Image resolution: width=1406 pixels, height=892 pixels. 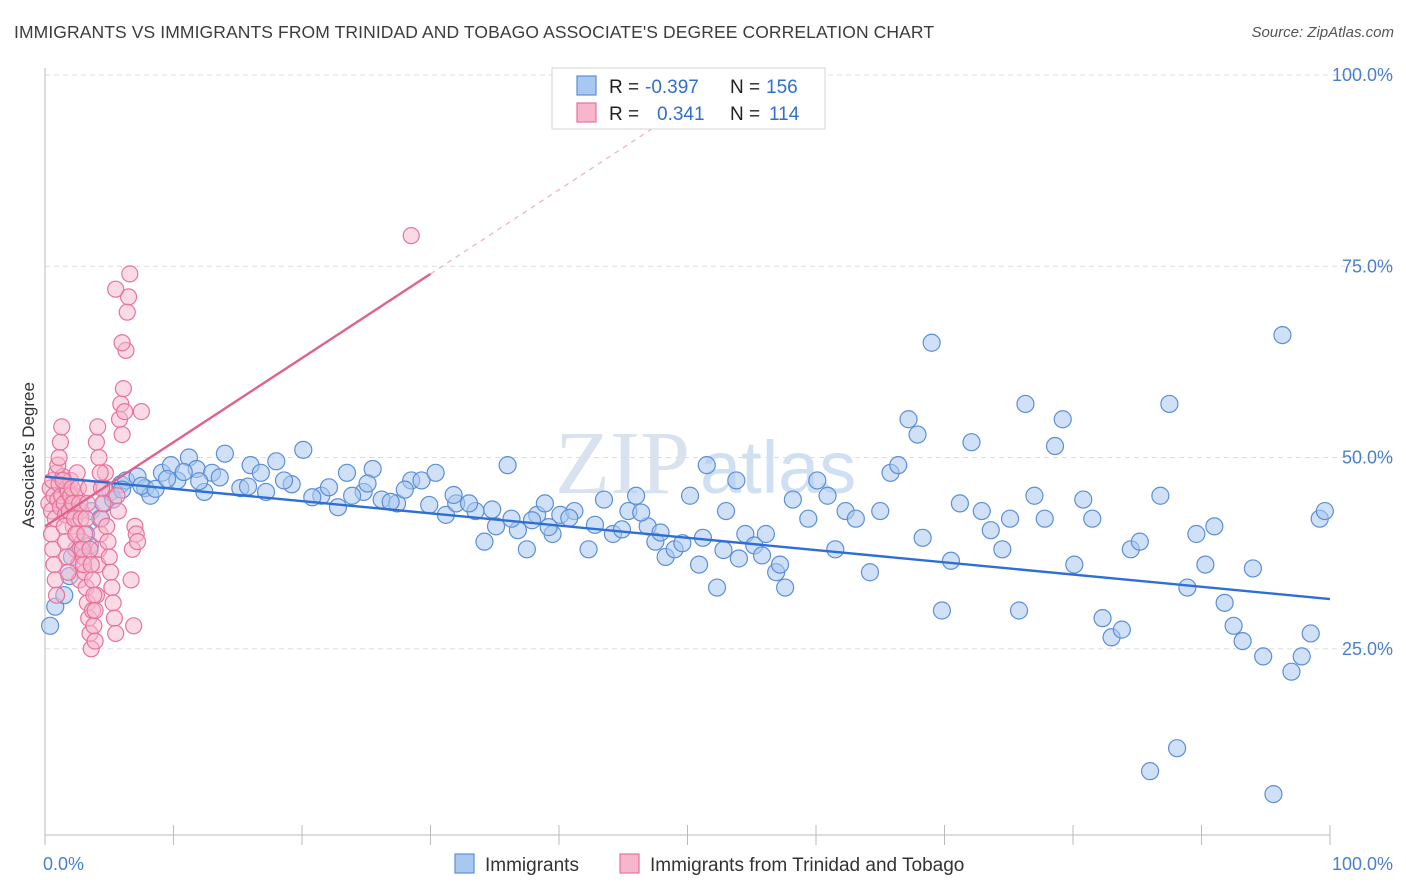 I want to click on legend-r-value-2: 0.341, so click(x=681, y=114).